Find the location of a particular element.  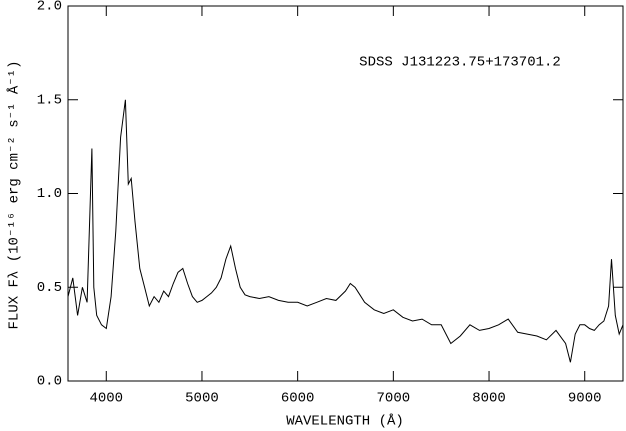

x-tick-label: 9000 is located at coordinates (585, 399).